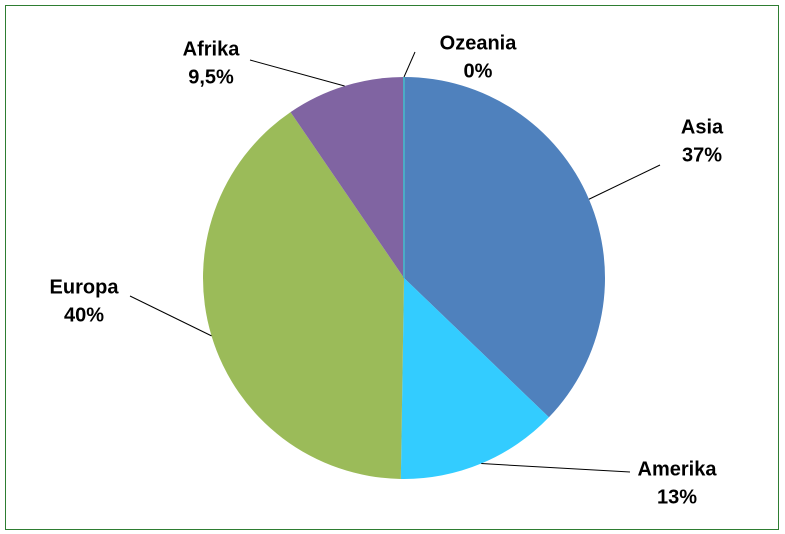 This screenshot has width=785, height=534. Describe the element at coordinates (212, 49) in the screenshot. I see `slice-label-name: Afrika` at that location.